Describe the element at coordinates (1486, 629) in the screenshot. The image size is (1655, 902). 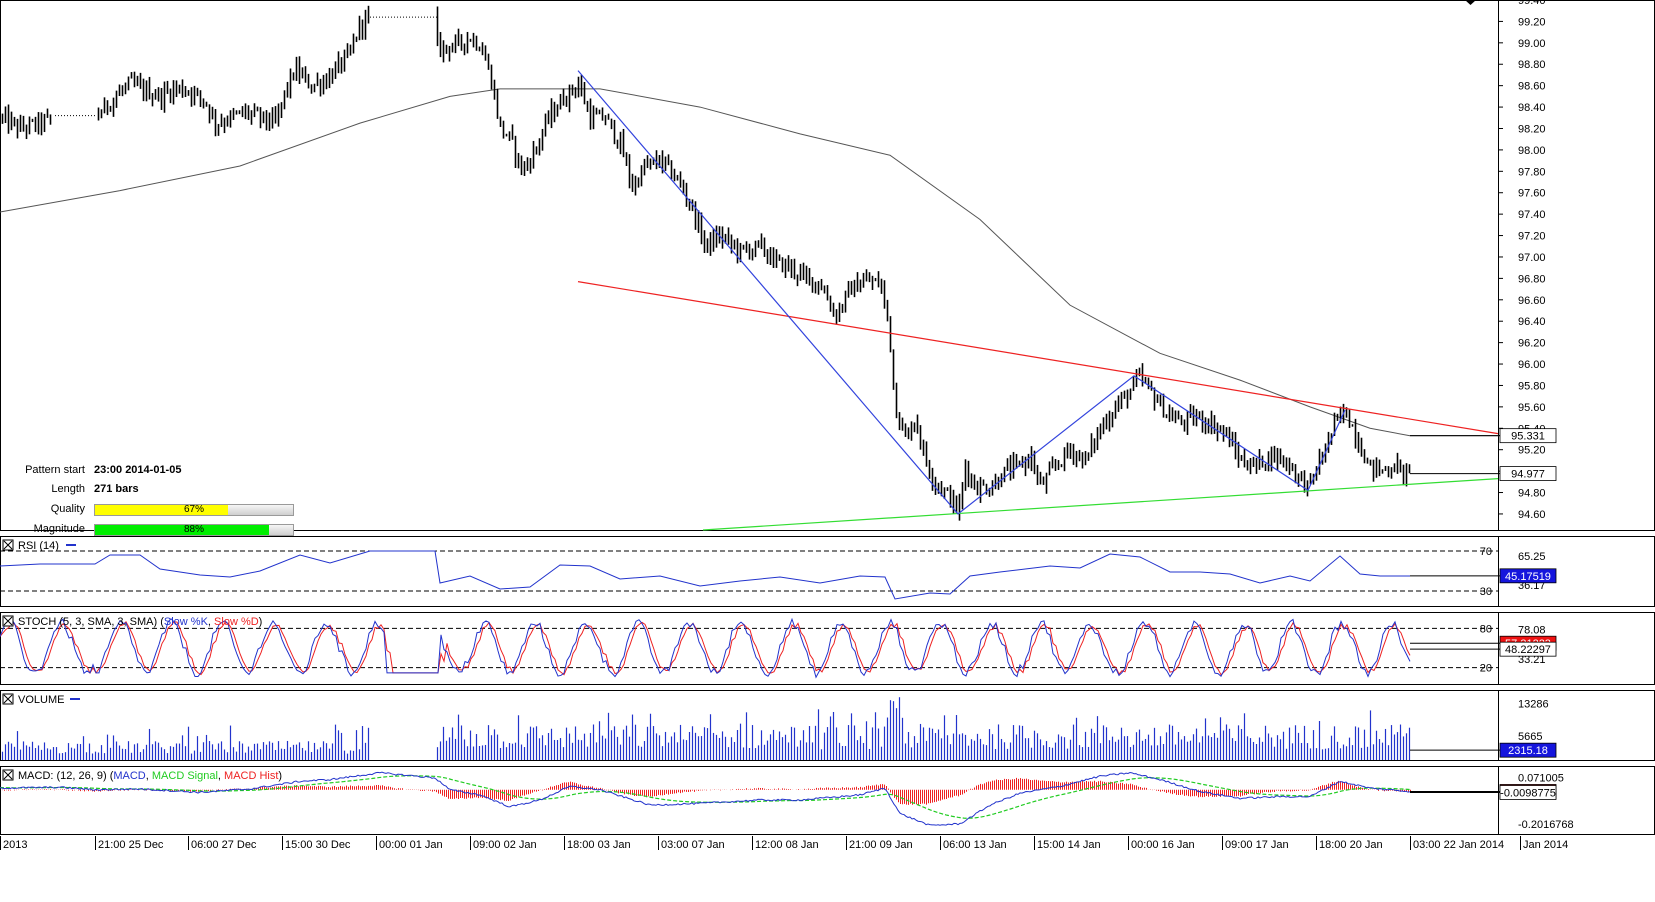
I see `stoch-y-label: 80` at that location.